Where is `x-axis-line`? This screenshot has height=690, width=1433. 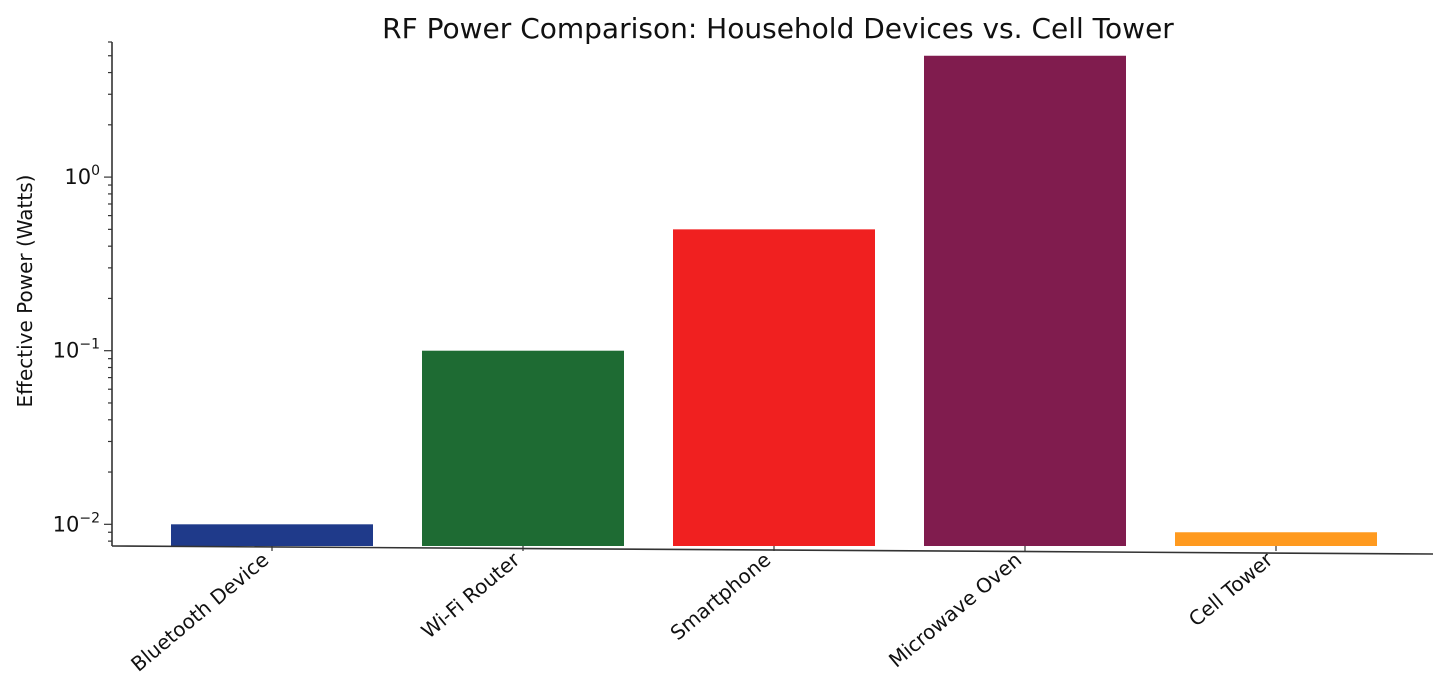
x-axis-line is located at coordinates (772, 550).